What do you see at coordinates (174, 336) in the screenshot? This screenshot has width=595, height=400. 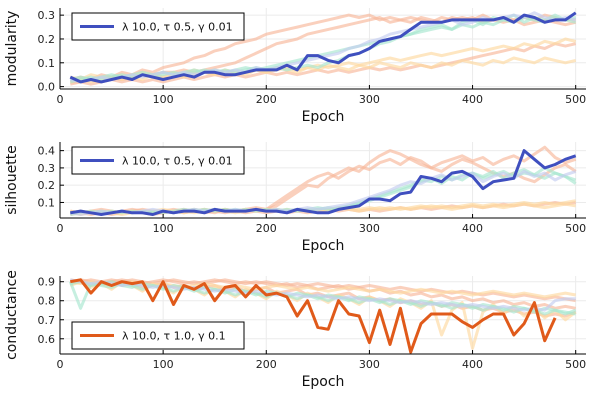 I see `conductance-legend-label: λ 10.0, τ 1.0, γ 0.1` at bounding box center [174, 336].